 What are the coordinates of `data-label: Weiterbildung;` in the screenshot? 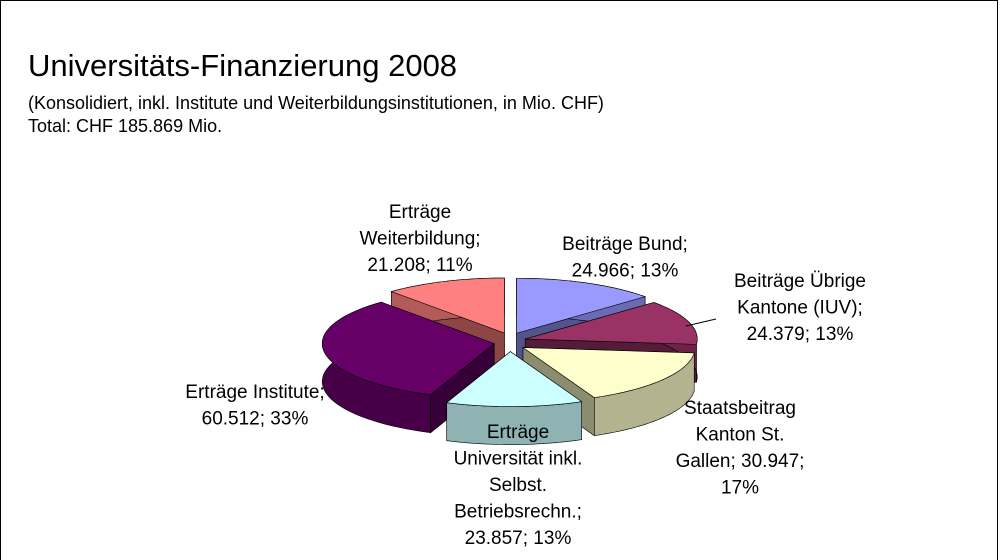 It's located at (419, 239).